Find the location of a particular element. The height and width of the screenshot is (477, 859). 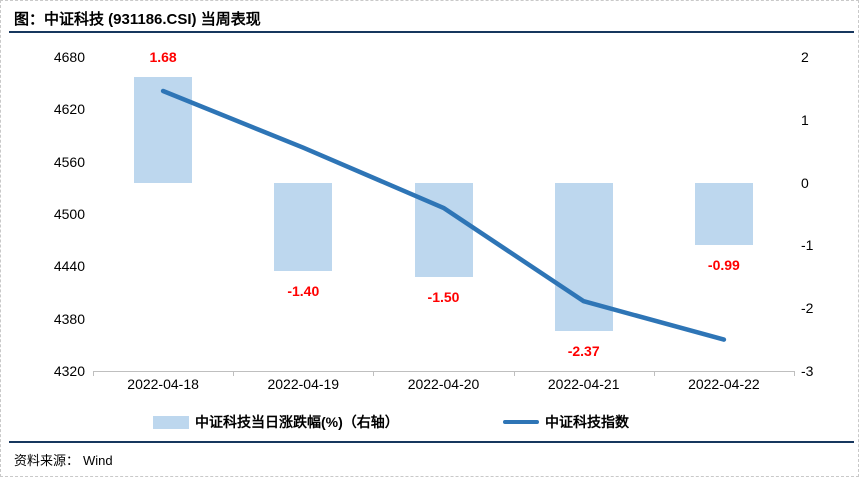

source-value: Wind is located at coordinates (98, 460).